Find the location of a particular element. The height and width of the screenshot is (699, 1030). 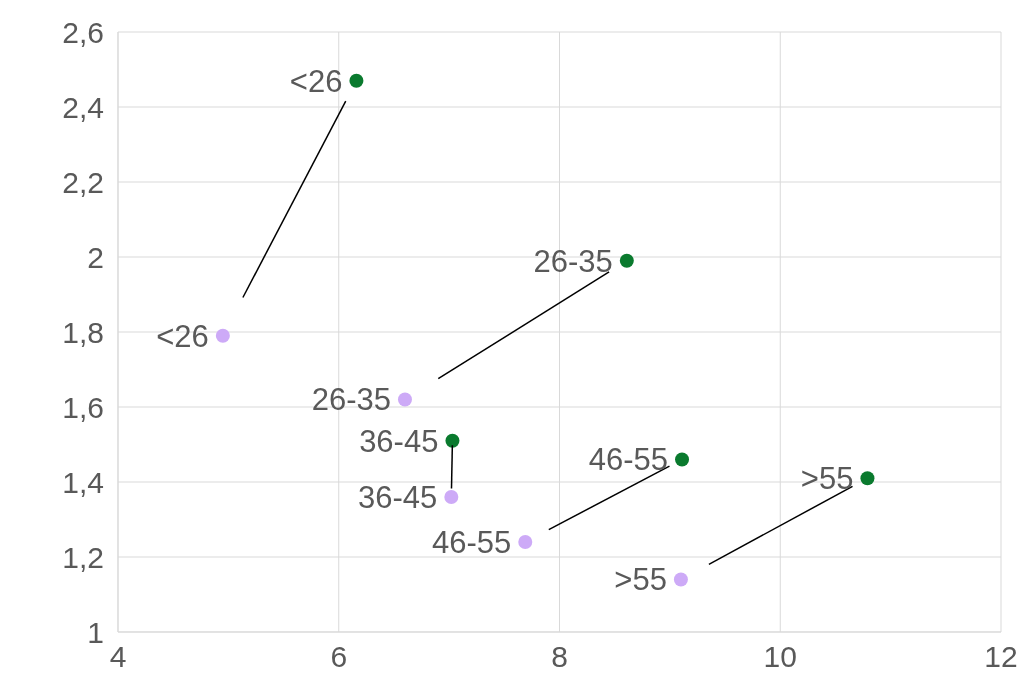

x-tick-label: 12 is located at coordinates (1001, 657).